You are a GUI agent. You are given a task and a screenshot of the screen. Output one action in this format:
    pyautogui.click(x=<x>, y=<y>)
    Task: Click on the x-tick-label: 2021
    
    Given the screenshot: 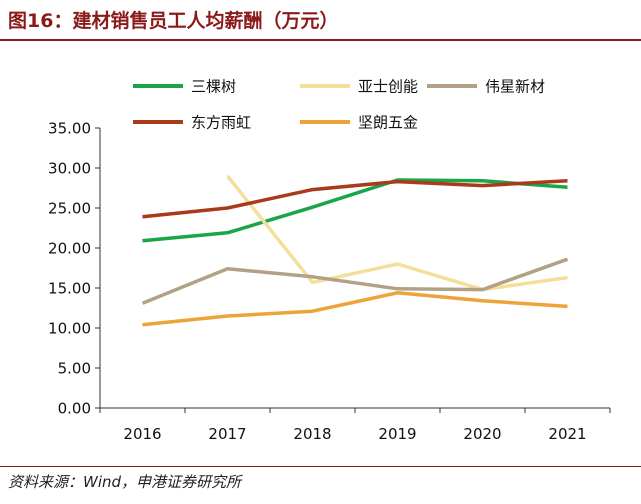 What is the action you would take?
    pyautogui.click(x=567, y=434)
    